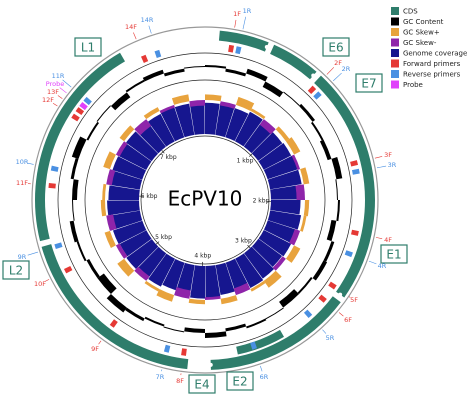  What do you see at coordinates (147, 20) in the screenshot?
I see `primer-label: 14R` at bounding box center [147, 20].